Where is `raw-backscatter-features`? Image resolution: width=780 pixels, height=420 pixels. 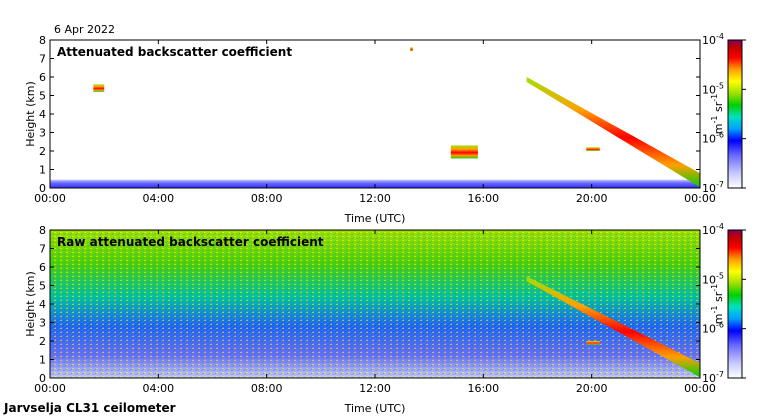
raw-backscatter-features is located at coordinates (613, 327).